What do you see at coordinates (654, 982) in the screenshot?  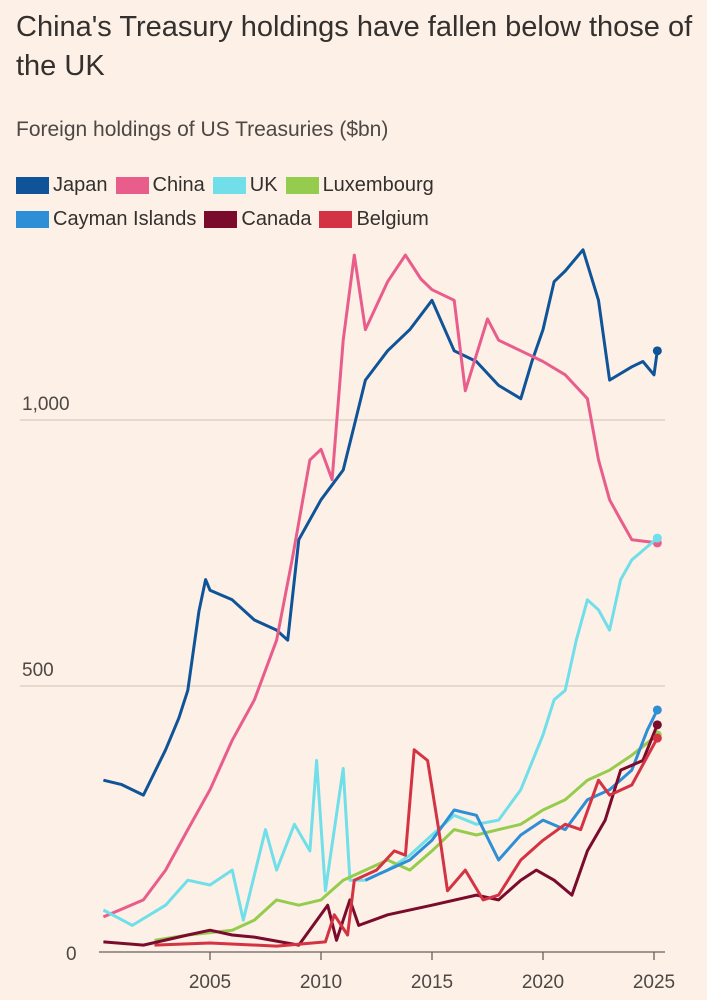 I see `x-tick-label: 2025` at bounding box center [654, 982].